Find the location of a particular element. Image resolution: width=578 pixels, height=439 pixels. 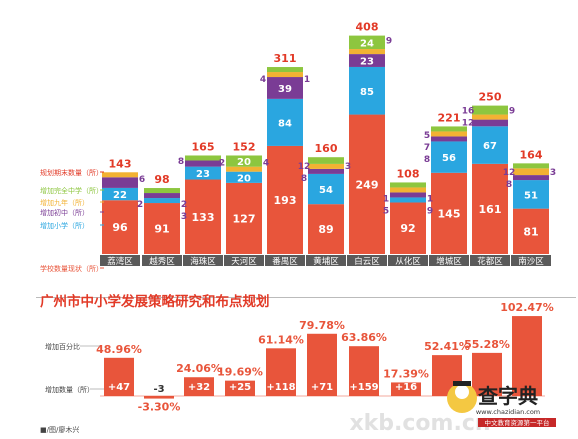

side-label-21: 9 is located at coordinates (512, 112).